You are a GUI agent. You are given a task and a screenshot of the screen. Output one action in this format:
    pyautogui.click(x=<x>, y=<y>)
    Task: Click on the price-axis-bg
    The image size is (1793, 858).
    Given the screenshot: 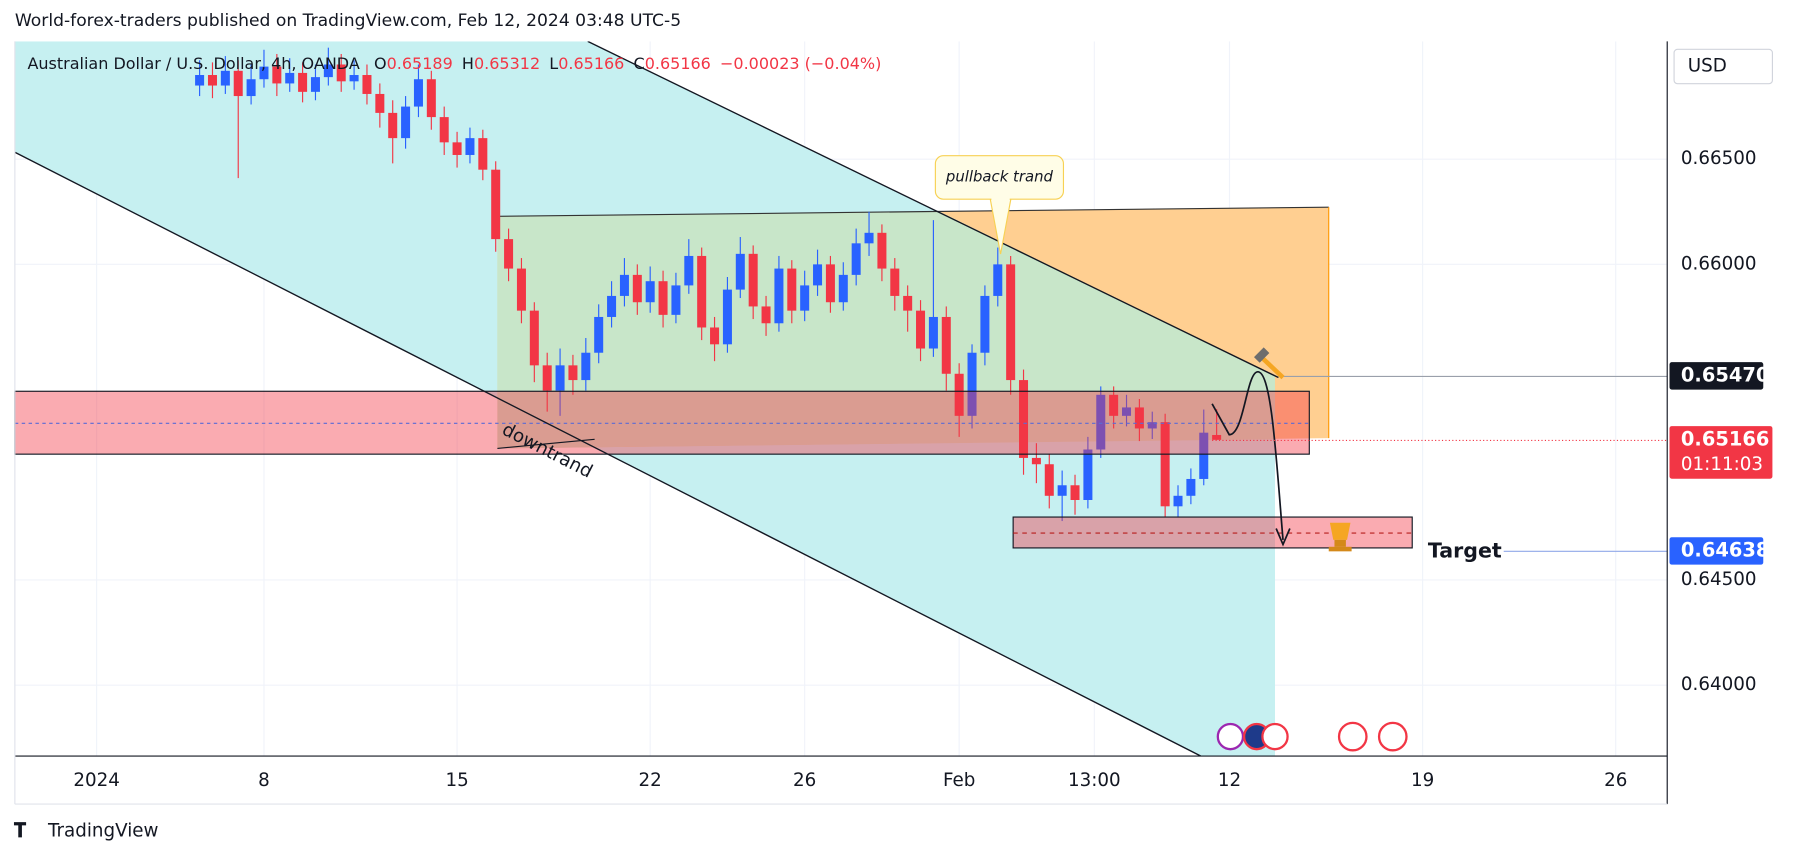 What is the action you would take?
    pyautogui.click(x=1730, y=423)
    